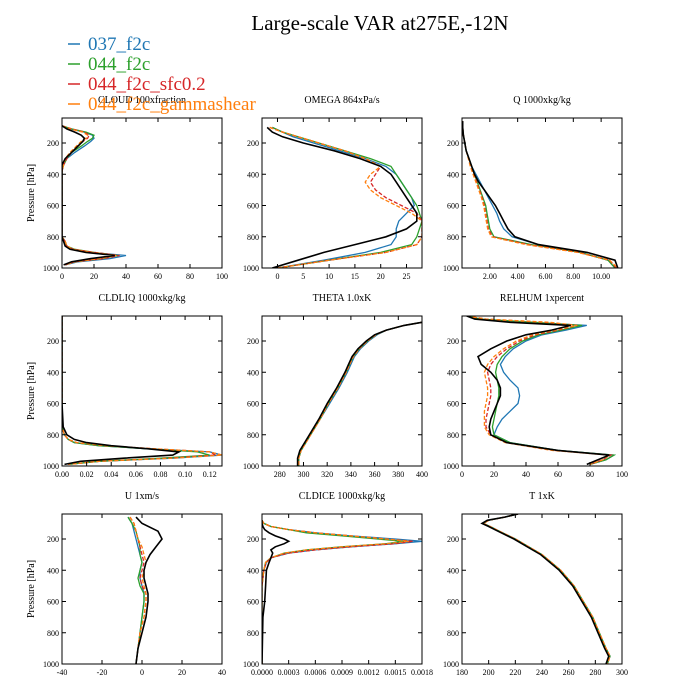  I want to click on x-tick-label: 180, so click(462, 672).